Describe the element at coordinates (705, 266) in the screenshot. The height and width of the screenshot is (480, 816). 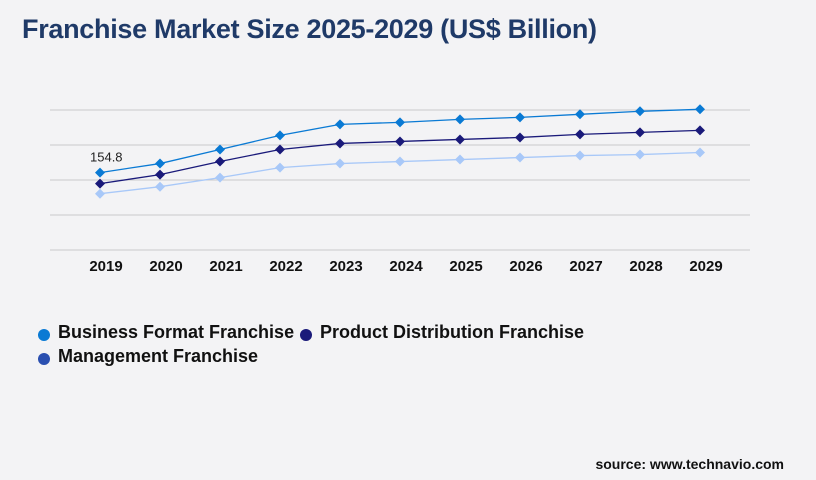
I see `x-tick-label: 2029` at that location.